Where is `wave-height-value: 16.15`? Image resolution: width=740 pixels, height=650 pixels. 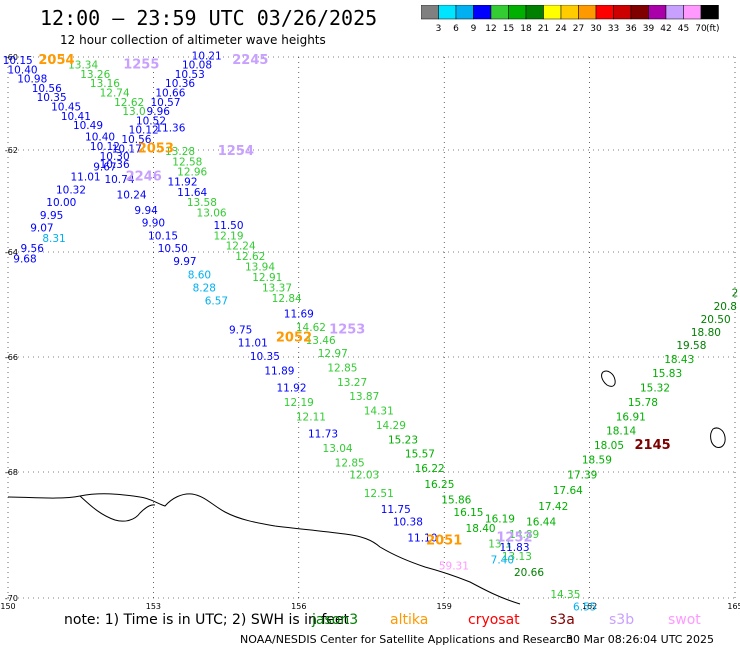
wave-height-value: 16.15 is located at coordinates (468, 513).